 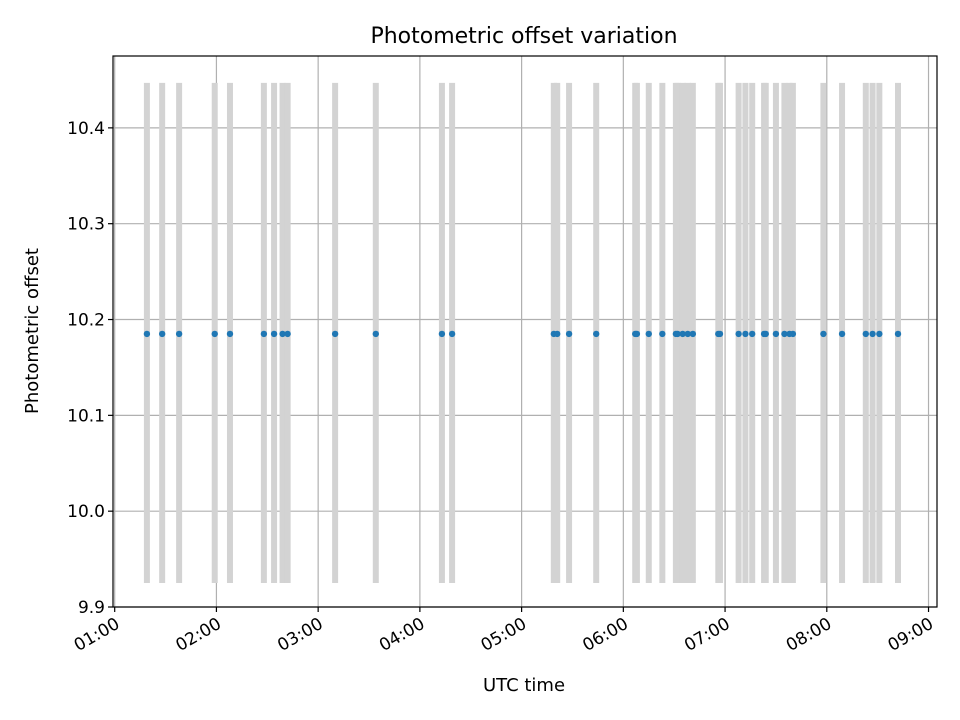 What do you see at coordinates (91, 608) in the screenshot?
I see `y-tick-label: 9.9` at bounding box center [91, 608].